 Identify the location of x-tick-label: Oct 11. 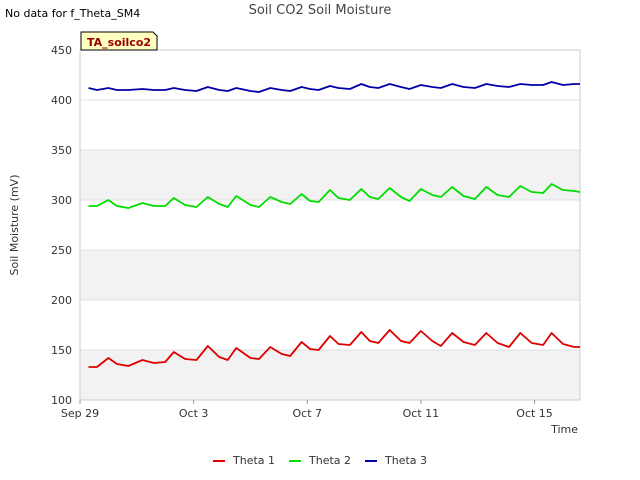
(421, 413).